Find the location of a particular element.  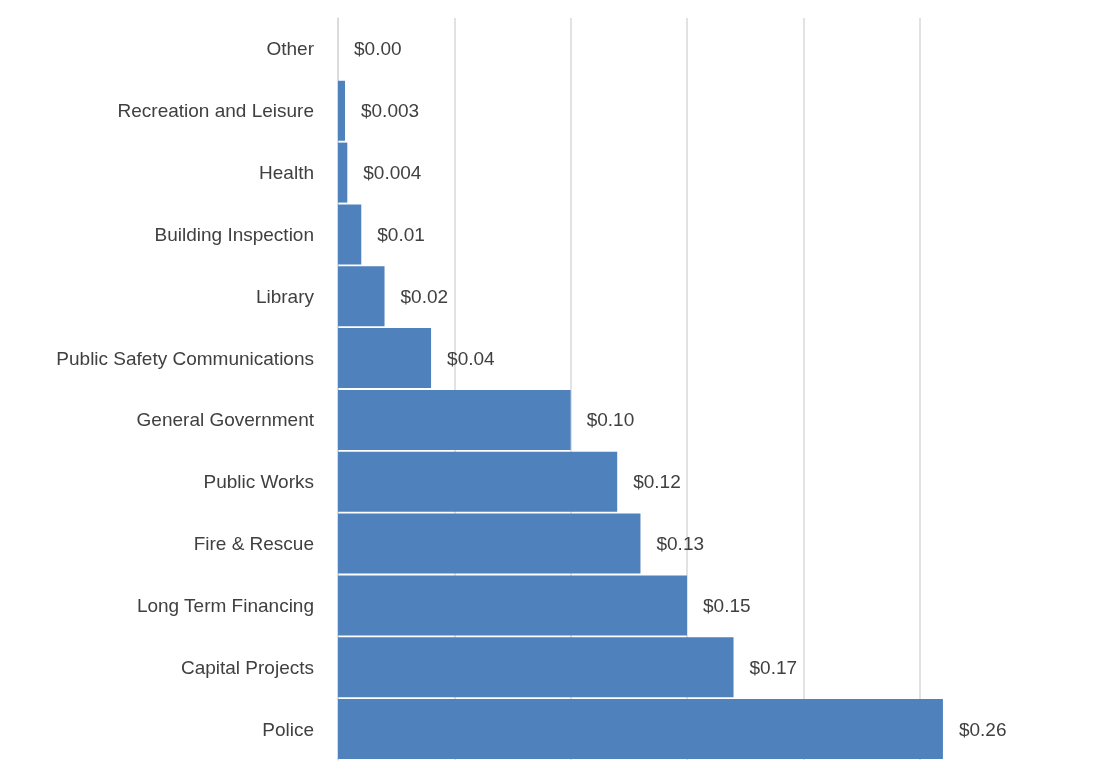

data-label: $0.17 is located at coordinates (773, 667).